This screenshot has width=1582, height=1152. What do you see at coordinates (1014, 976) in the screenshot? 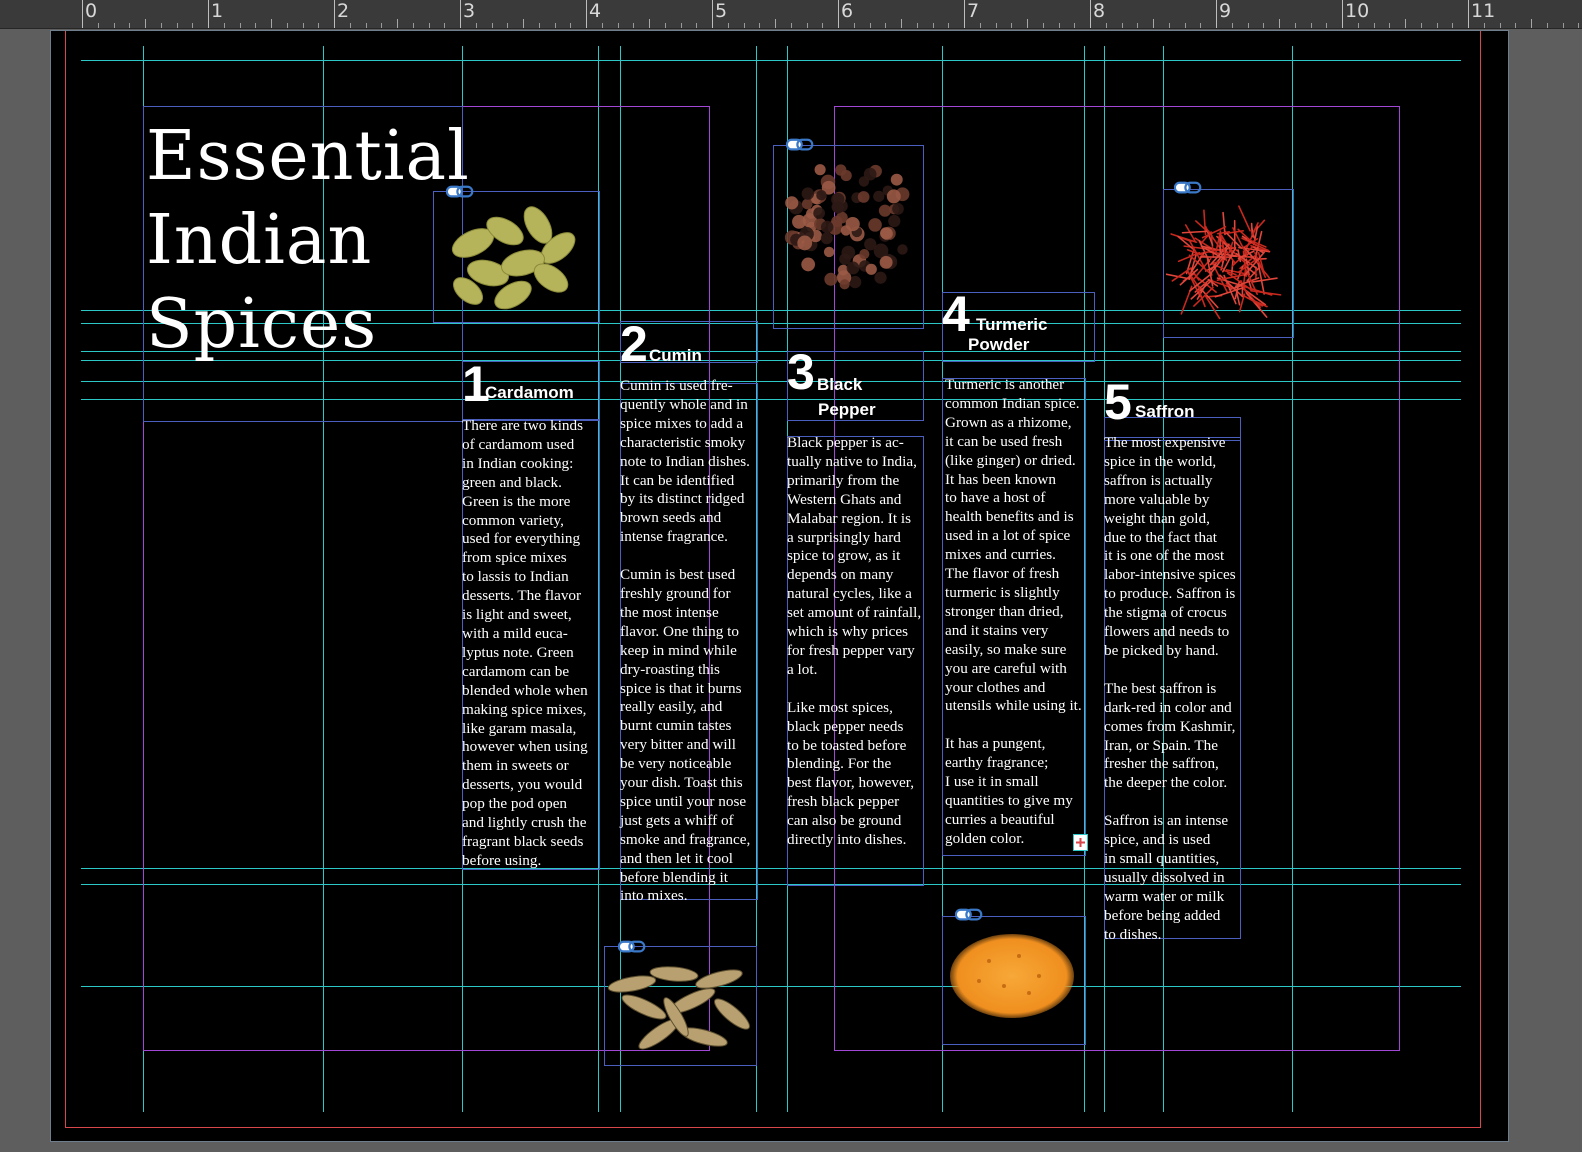
I see `turmeric-image` at bounding box center [1014, 976].